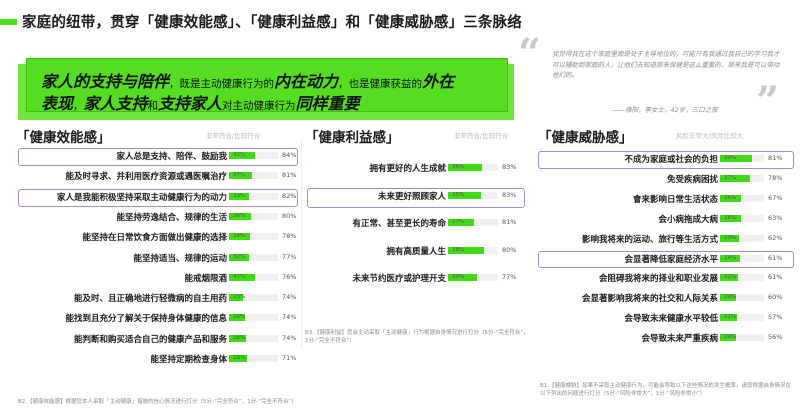  What do you see at coordinates (411, 196) in the screenshot?
I see `category-label: 未来更好照顾家人` at bounding box center [411, 196].